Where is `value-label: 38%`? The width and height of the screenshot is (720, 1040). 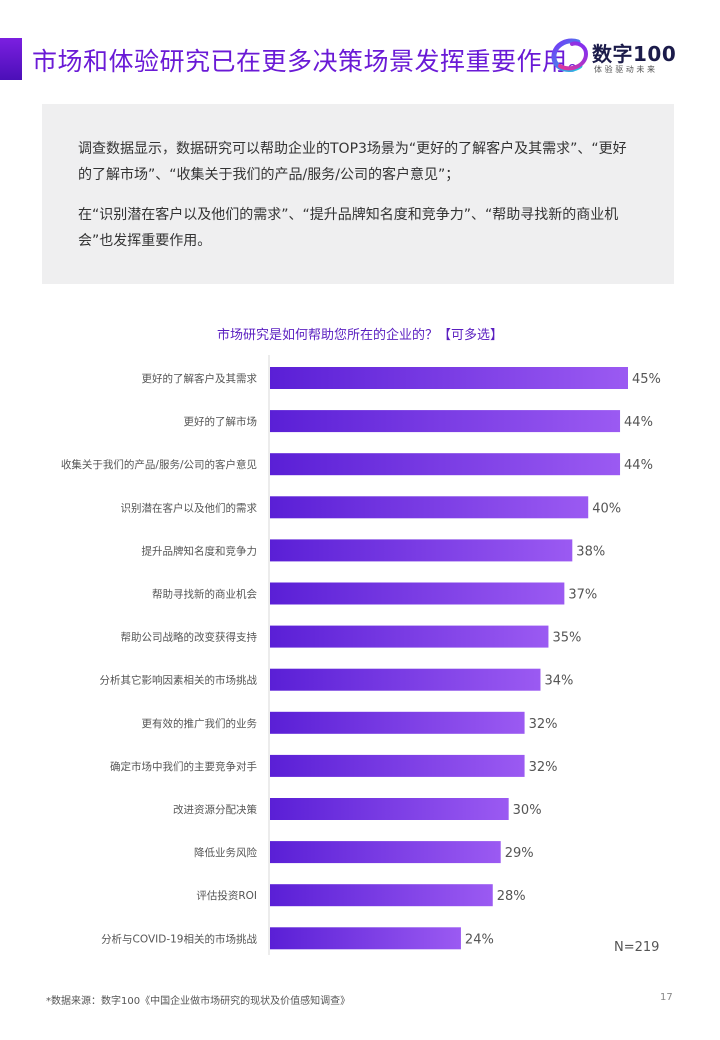
value-label: 38% is located at coordinates (590, 551).